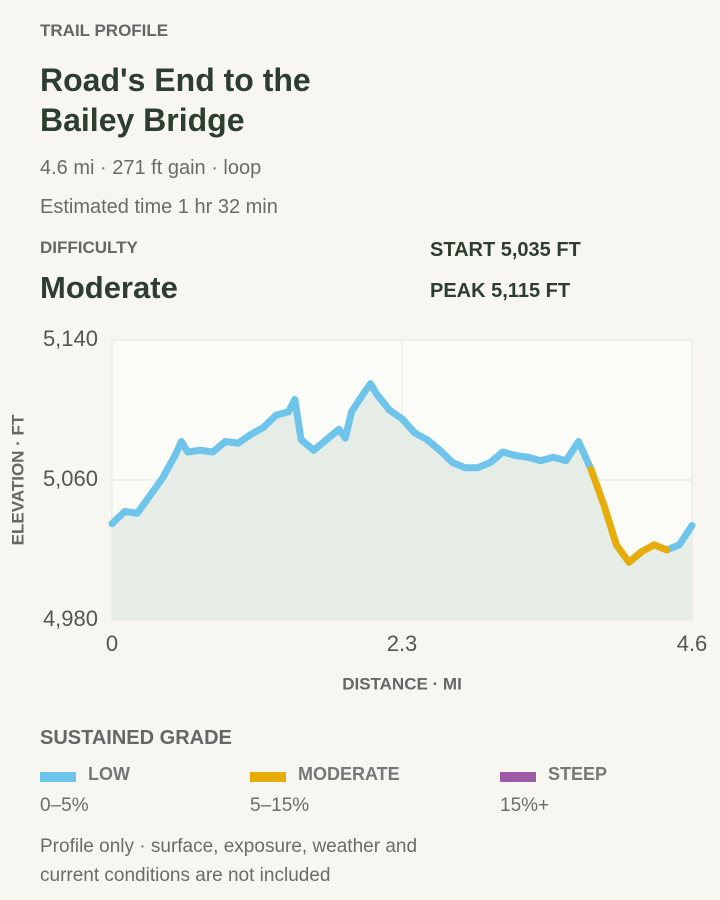  I want to click on legend-name: MODERATE, so click(349, 774).